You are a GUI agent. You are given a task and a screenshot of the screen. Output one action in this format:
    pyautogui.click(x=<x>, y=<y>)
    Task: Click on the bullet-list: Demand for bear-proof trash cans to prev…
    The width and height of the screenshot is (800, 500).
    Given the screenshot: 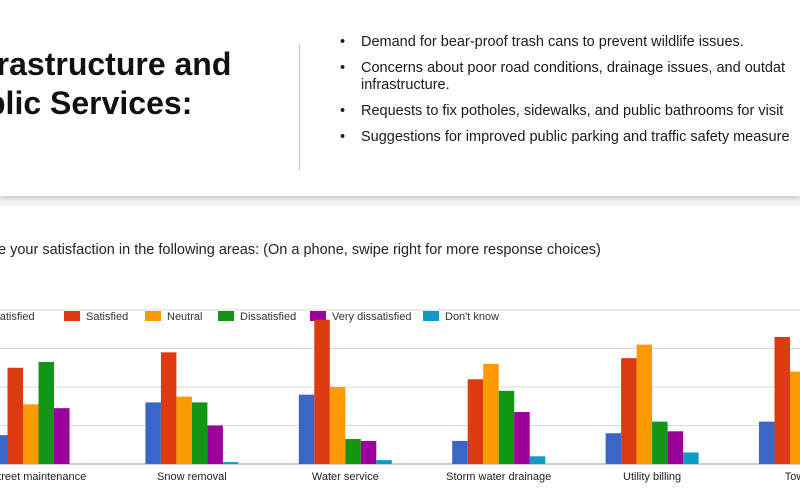 What is the action you would take?
    pyautogui.click(x=569, y=94)
    